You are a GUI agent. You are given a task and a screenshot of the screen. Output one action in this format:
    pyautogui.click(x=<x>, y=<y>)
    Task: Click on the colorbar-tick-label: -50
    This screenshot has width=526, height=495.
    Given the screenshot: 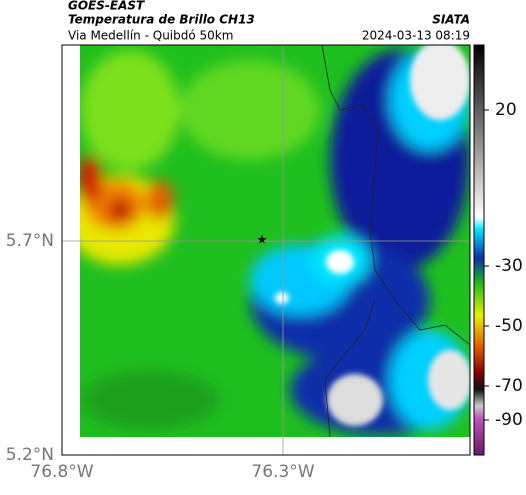 What is the action you would take?
    pyautogui.click(x=509, y=326)
    